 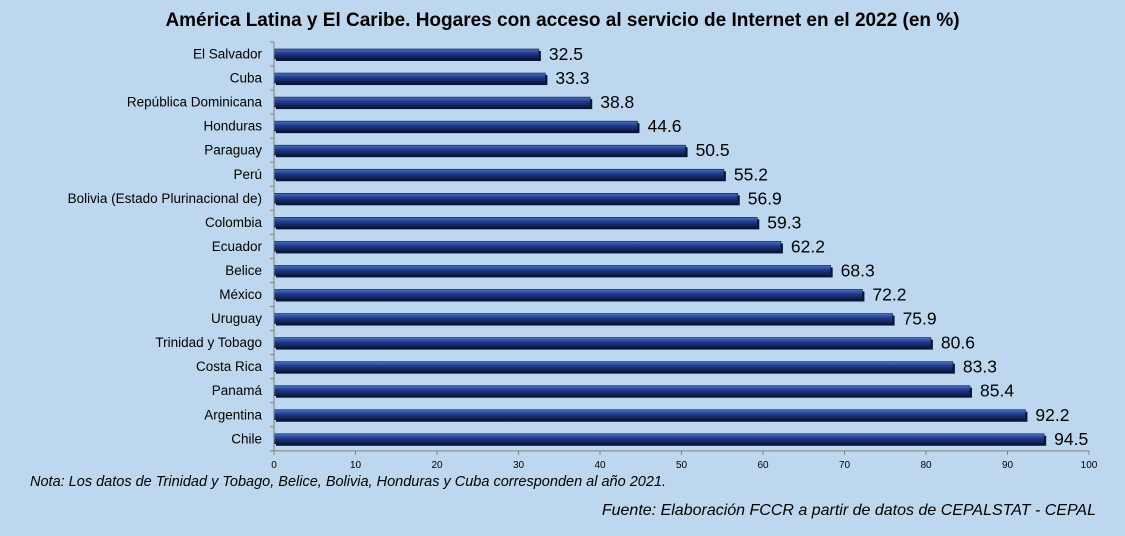 I want to click on x-tick-label: 60, so click(x=763, y=465).